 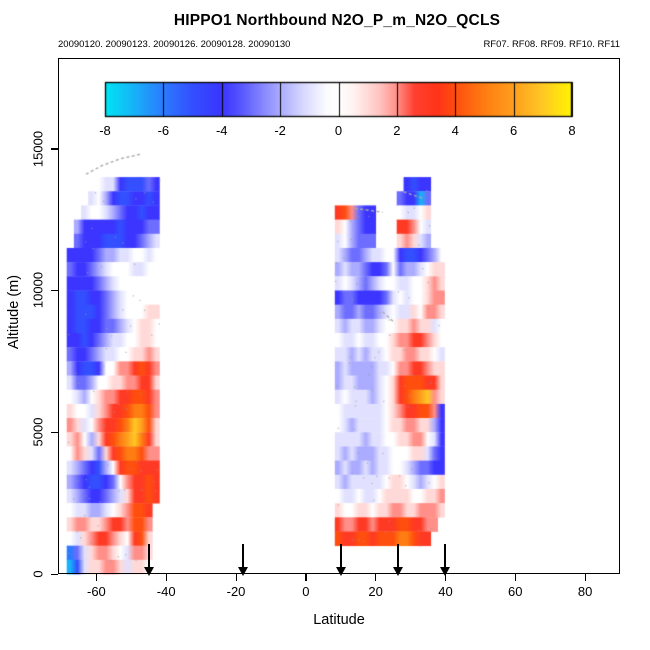 What do you see at coordinates (38, 574) in the screenshot?
I see `y-tick-label: 0` at bounding box center [38, 574].